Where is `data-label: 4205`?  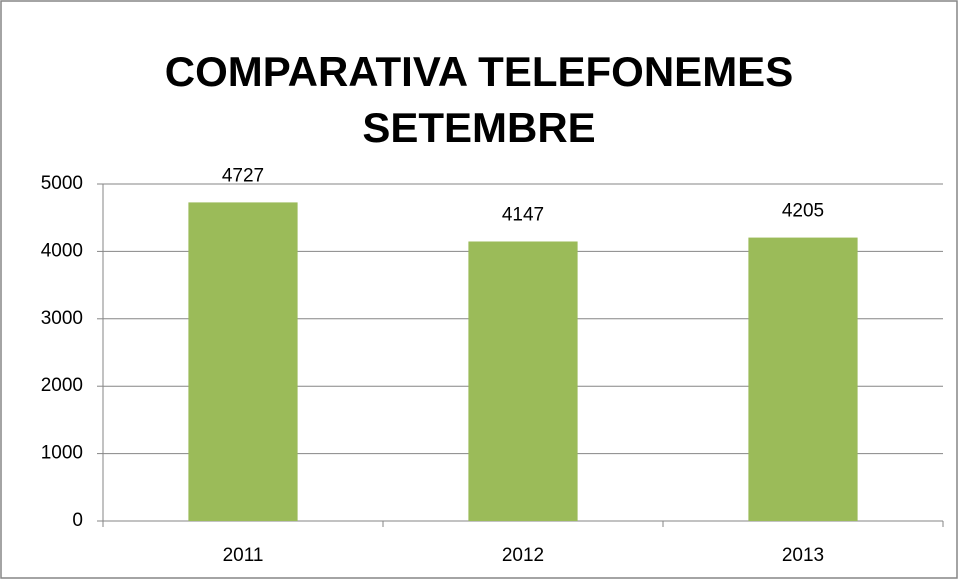
data-label: 4205 is located at coordinates (803, 211).